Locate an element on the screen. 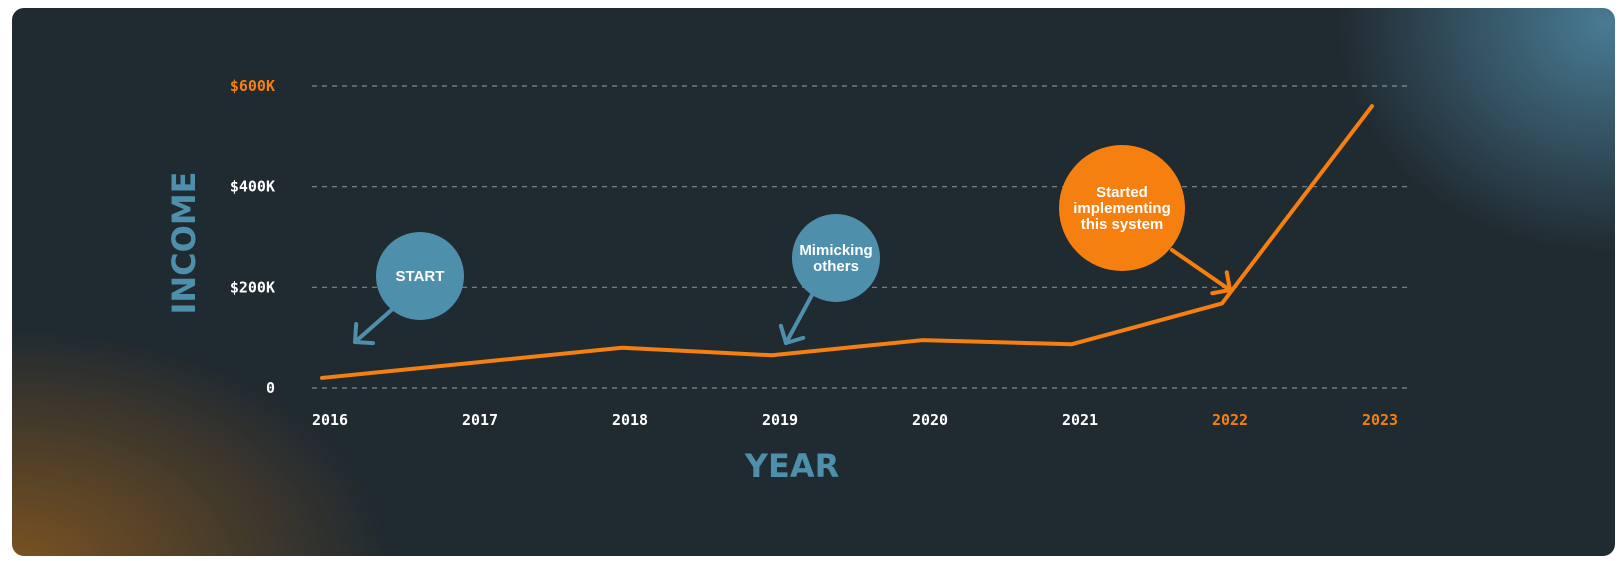  annotation-text: START is located at coordinates (420, 276).